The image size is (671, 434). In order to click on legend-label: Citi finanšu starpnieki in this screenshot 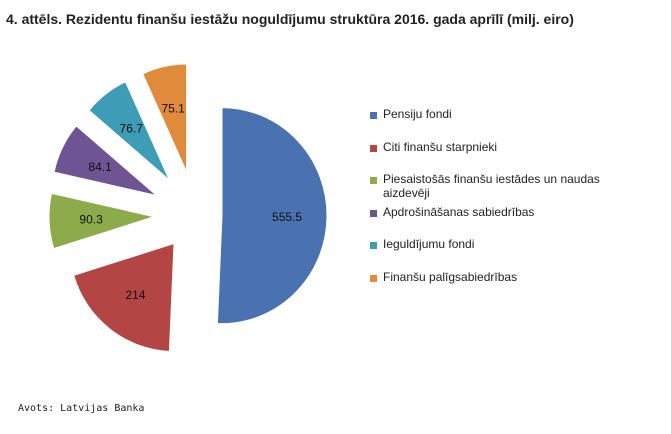, I will do `click(440, 147)`.